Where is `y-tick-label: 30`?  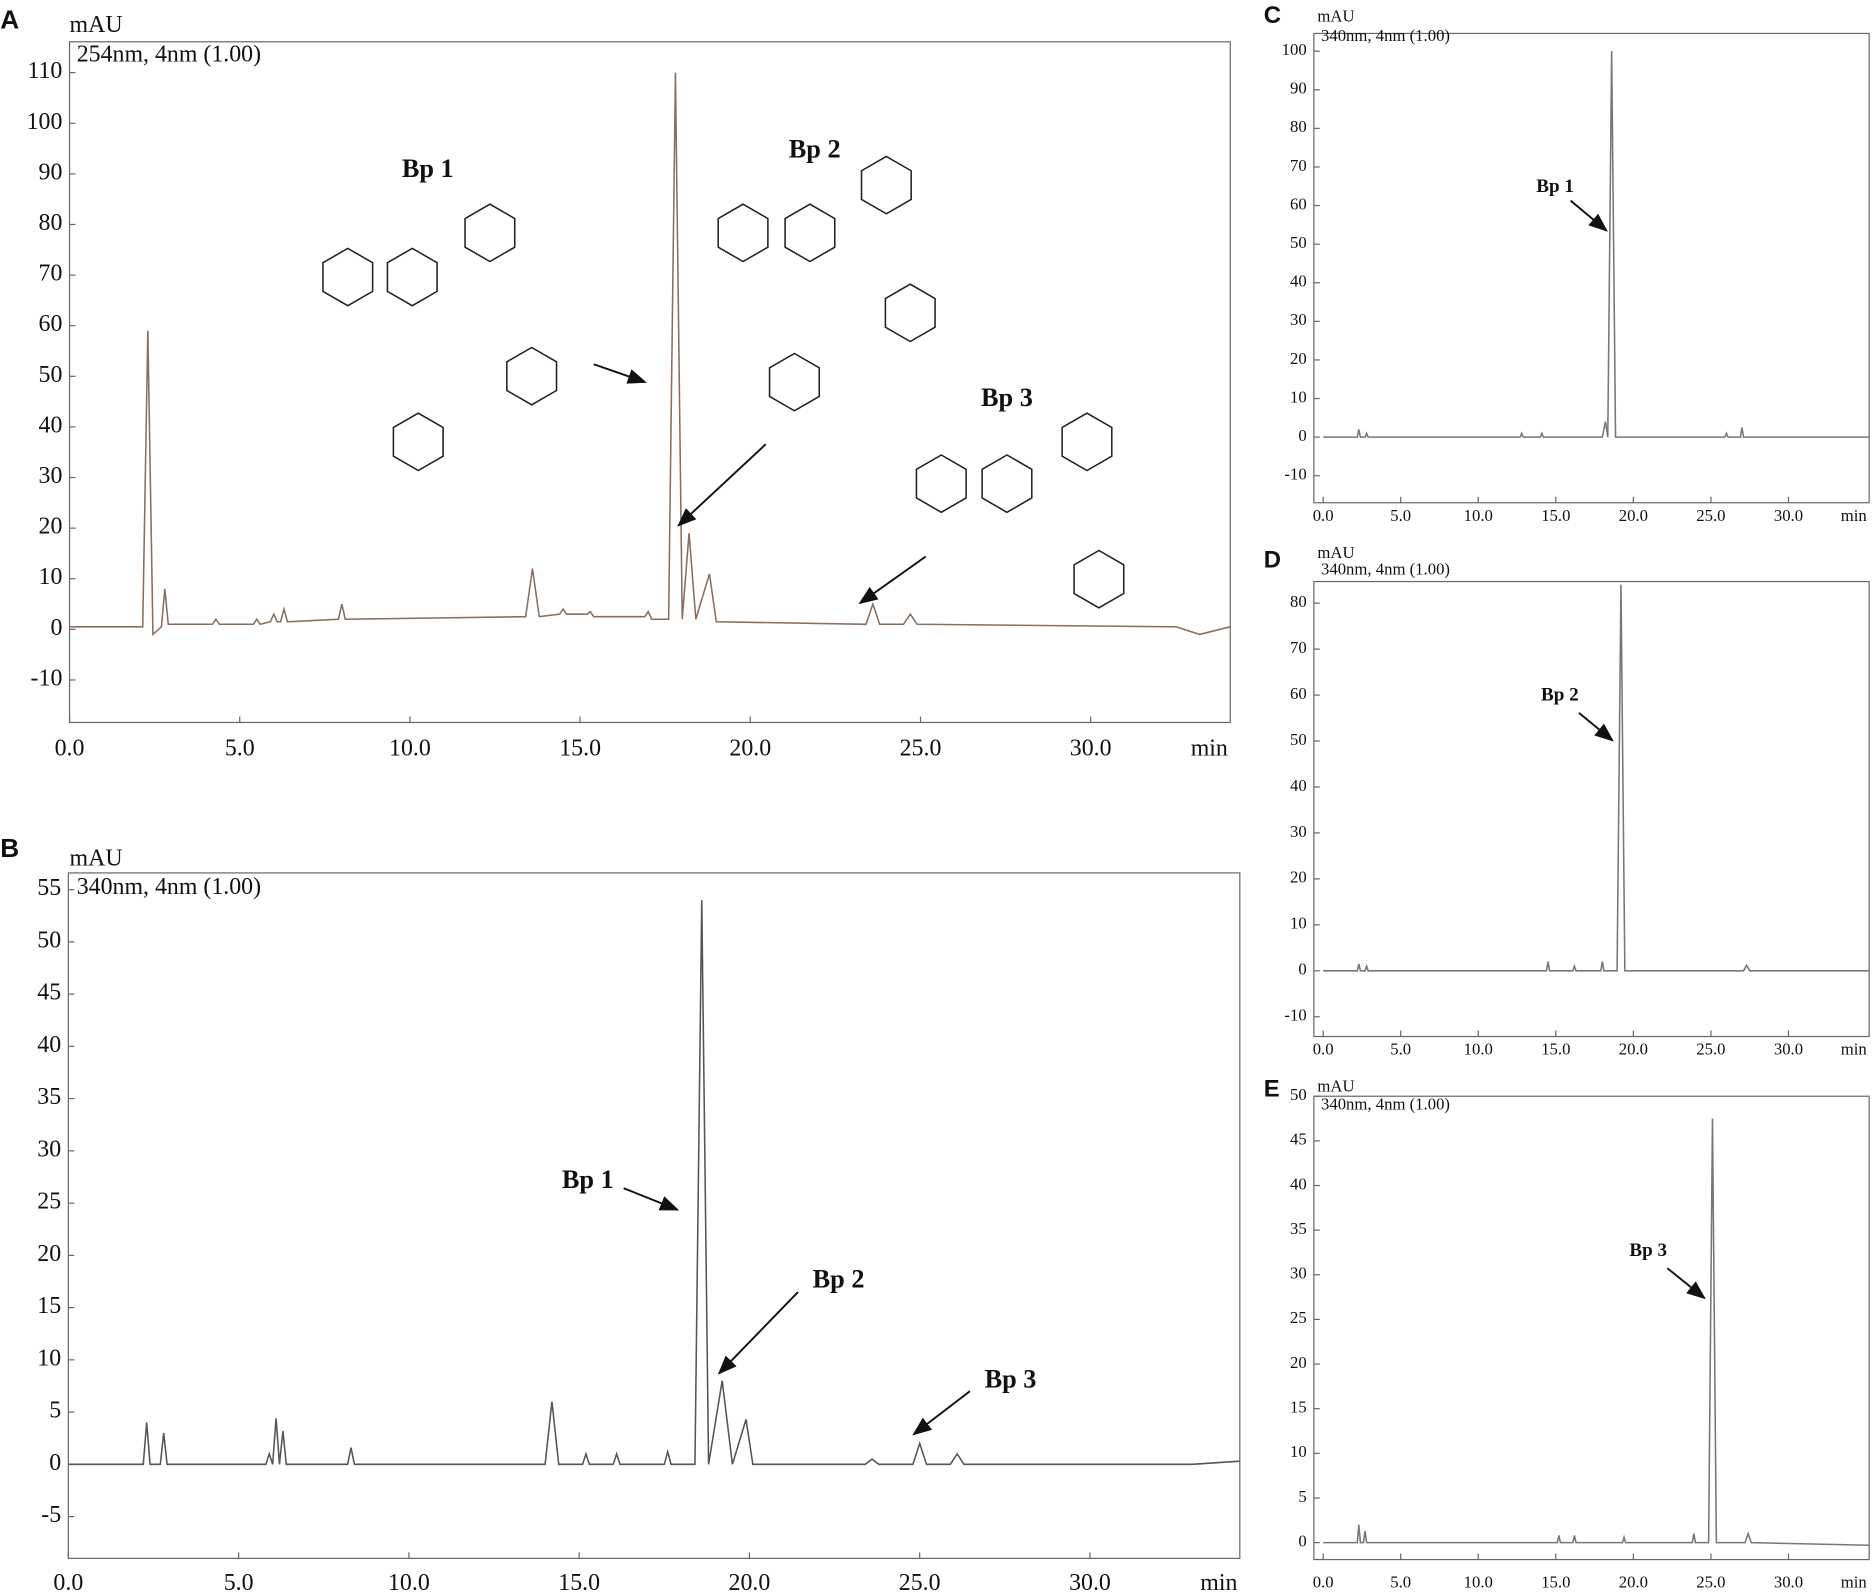
y-tick-label: 30 is located at coordinates (49, 1149).